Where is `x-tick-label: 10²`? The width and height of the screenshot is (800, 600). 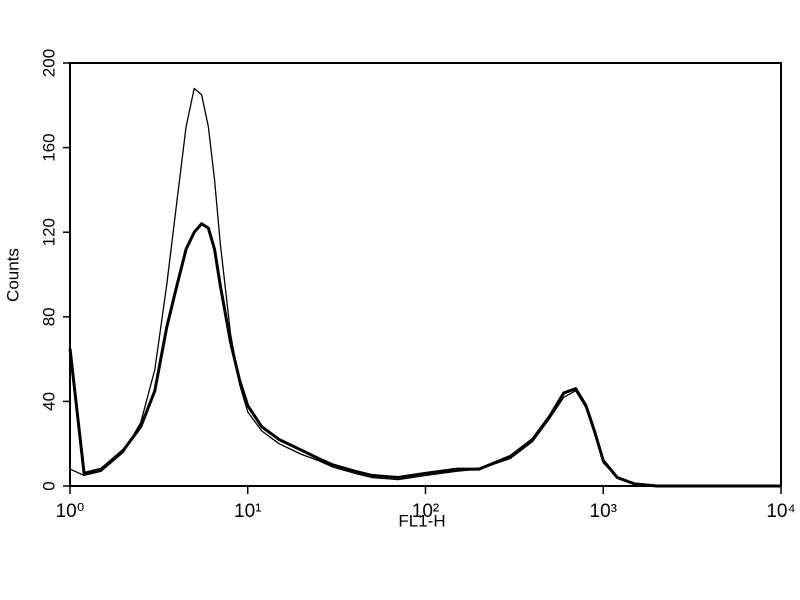 x-tick-label: 10² is located at coordinates (425, 511).